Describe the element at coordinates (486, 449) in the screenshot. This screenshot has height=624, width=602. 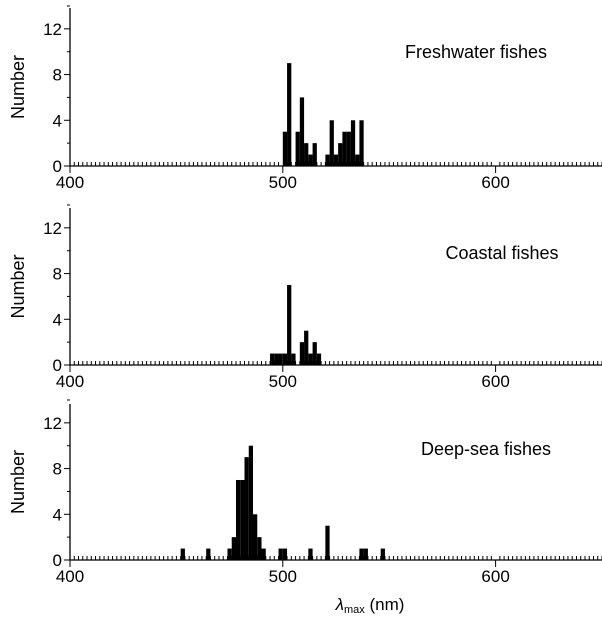
I see `panel-label: Deep-sea fishes` at that location.